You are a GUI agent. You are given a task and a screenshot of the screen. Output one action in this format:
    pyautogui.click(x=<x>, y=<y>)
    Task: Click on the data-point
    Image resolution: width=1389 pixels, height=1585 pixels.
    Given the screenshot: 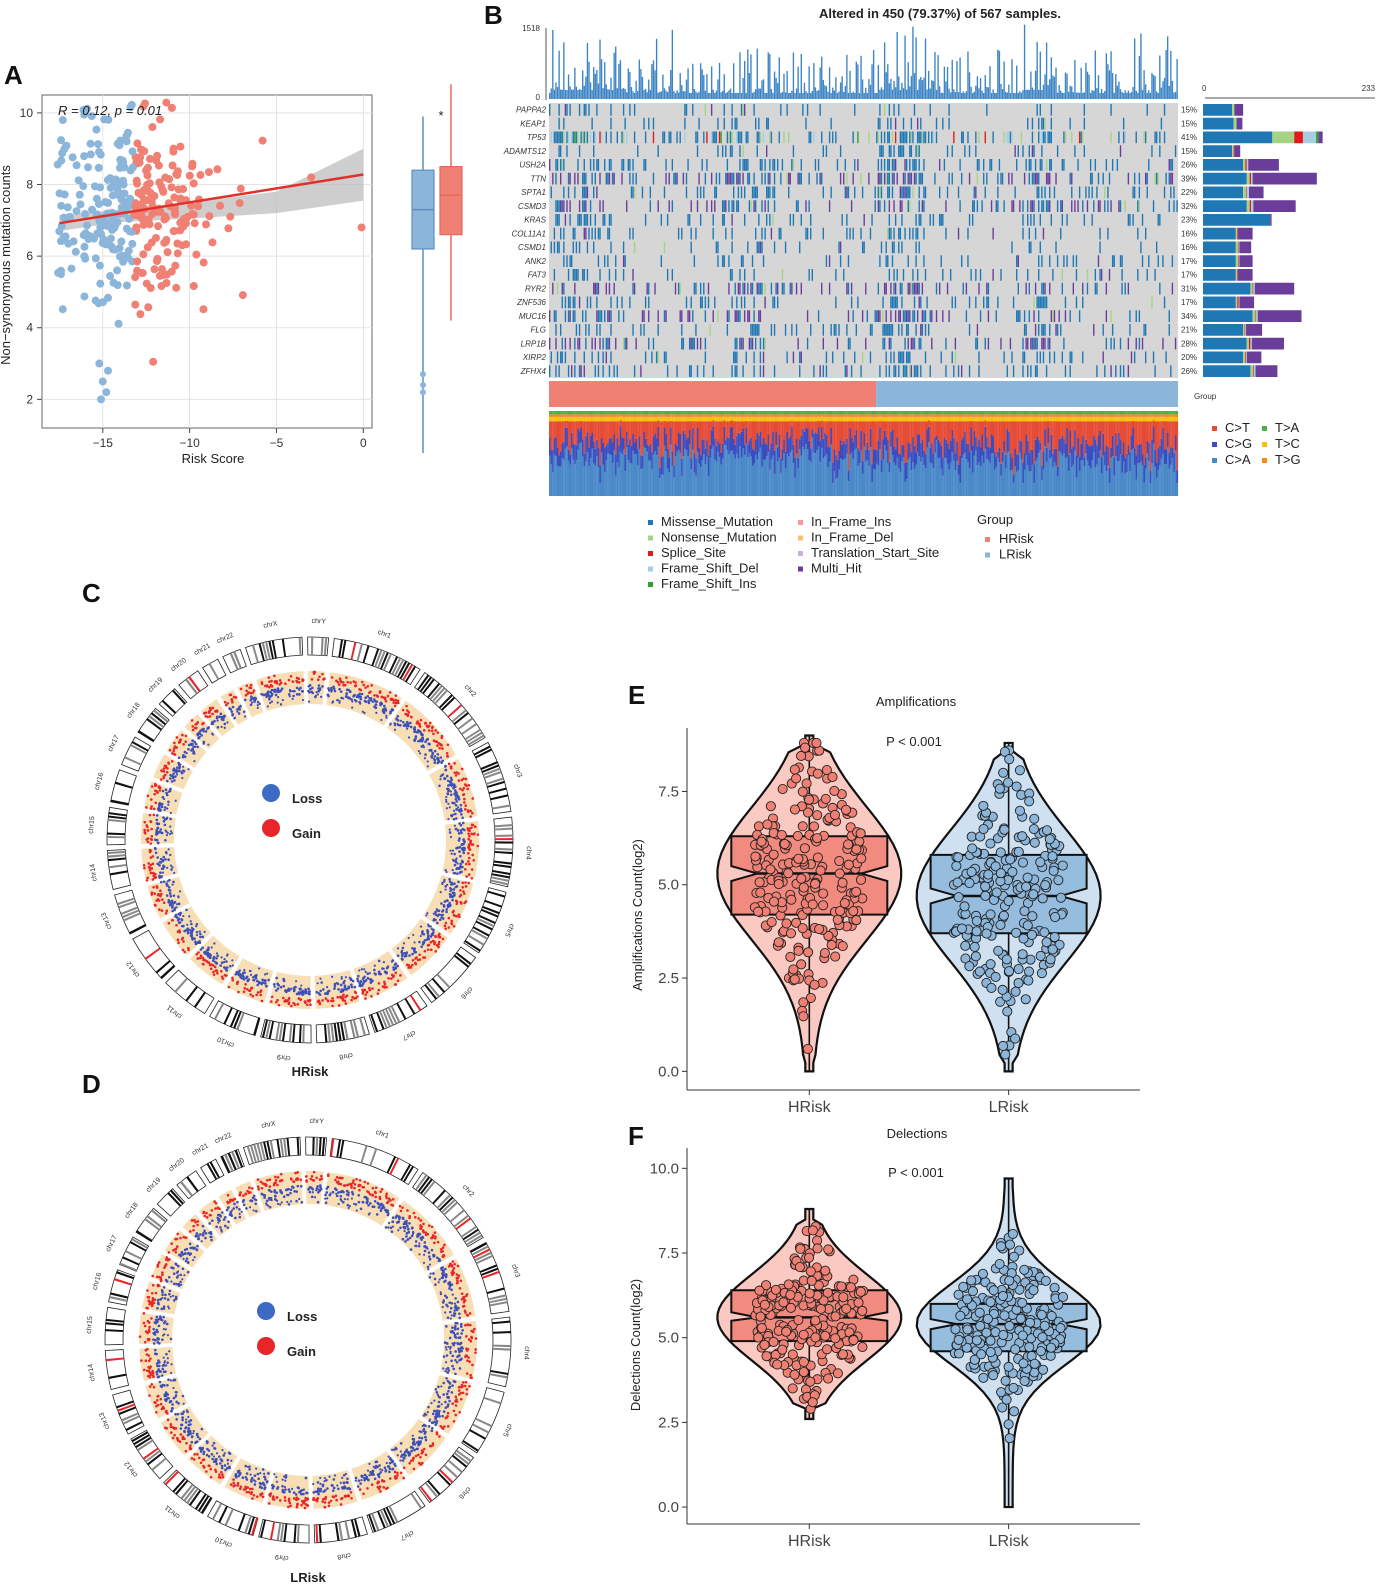 What is the action you would take?
    pyautogui.click(x=177, y=175)
    